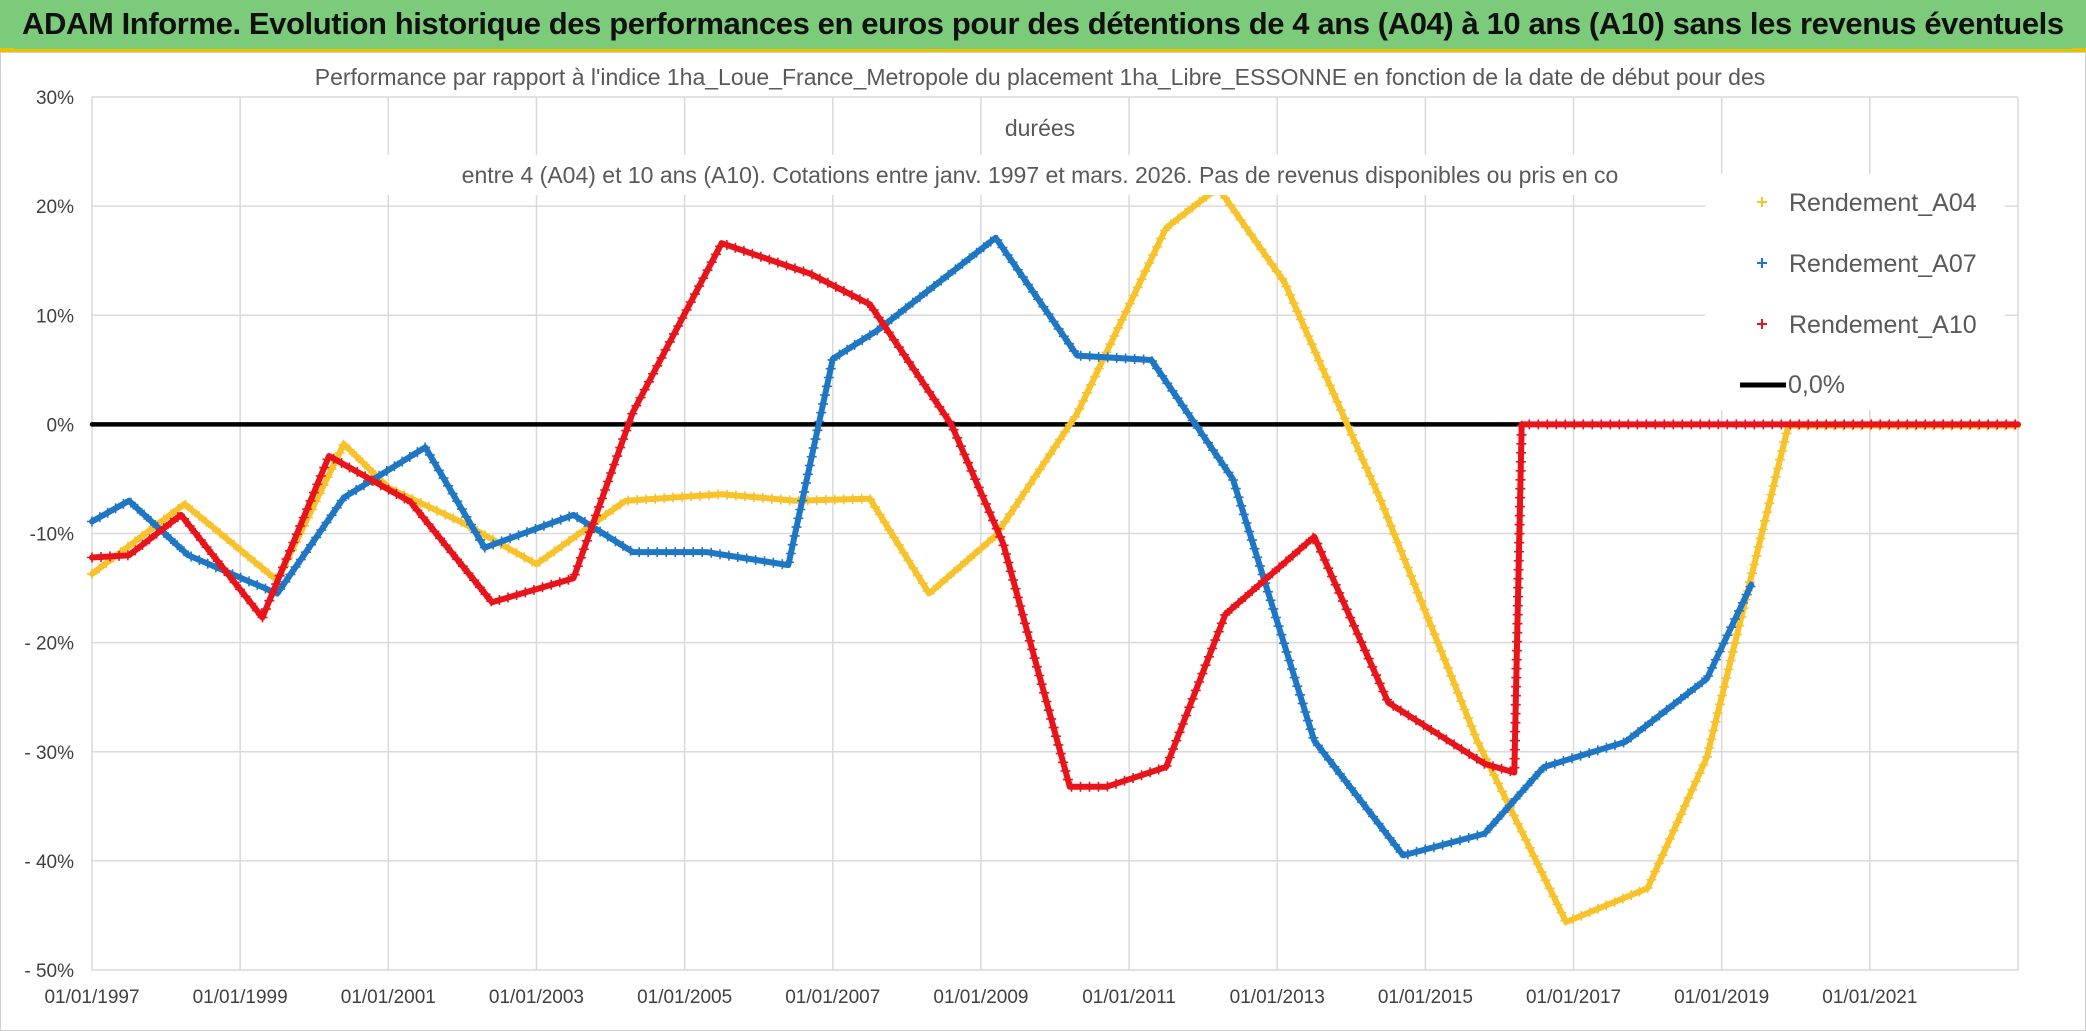 The width and height of the screenshot is (2086, 1031). I want to click on legend-label: Rendement_A07, so click(1883, 264).